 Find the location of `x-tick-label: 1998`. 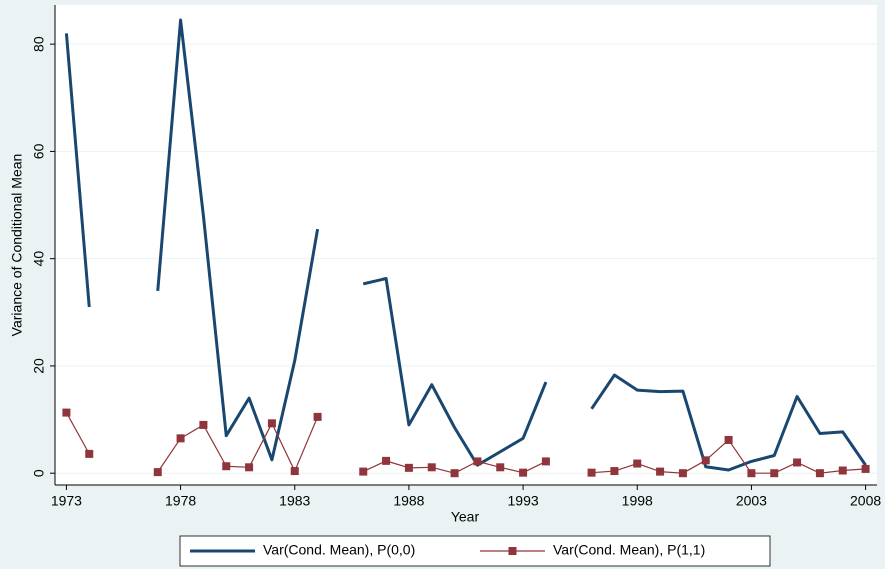

x-tick-label: 1998 is located at coordinates (637, 501).